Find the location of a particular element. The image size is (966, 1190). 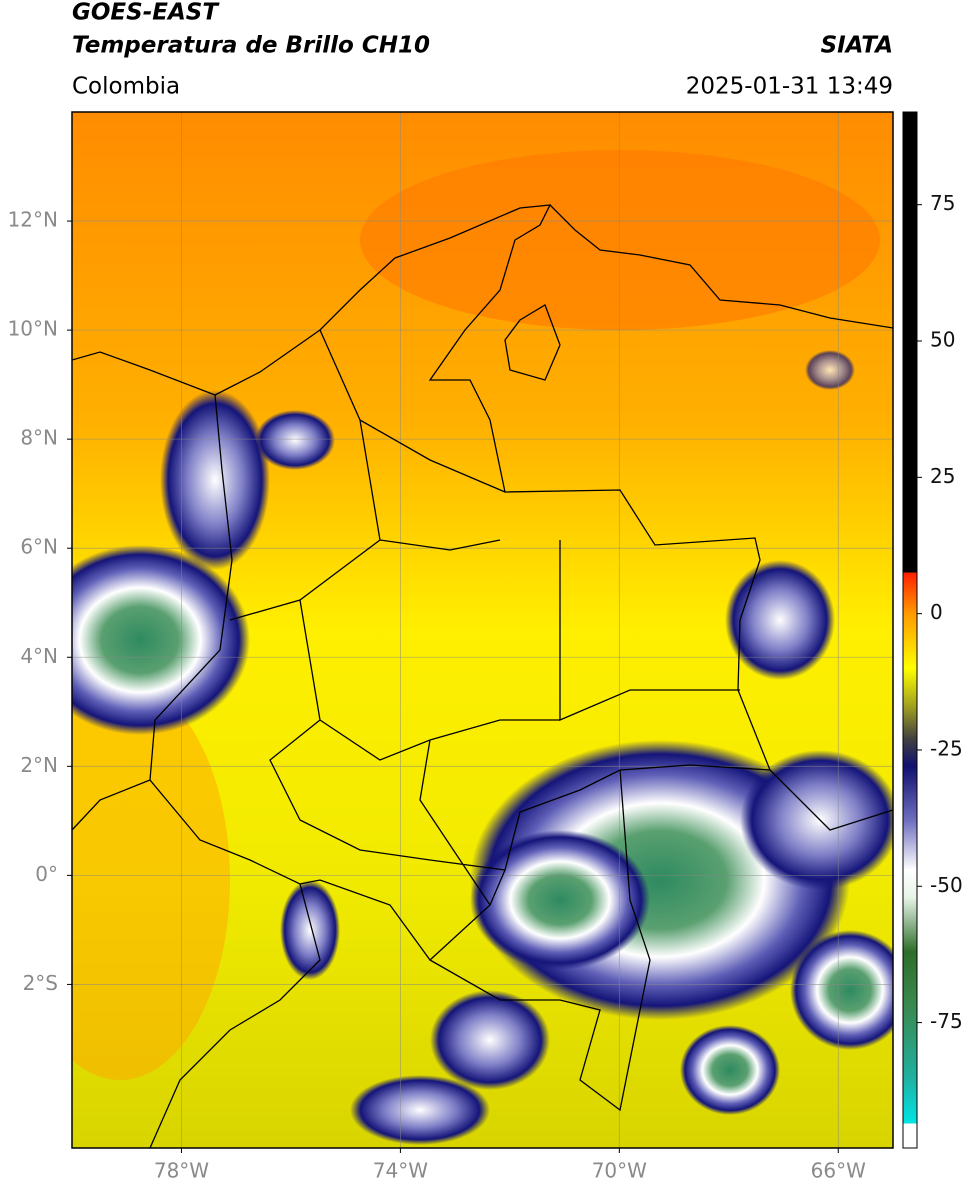

y-tick-label: 10°N is located at coordinates (33, 329).